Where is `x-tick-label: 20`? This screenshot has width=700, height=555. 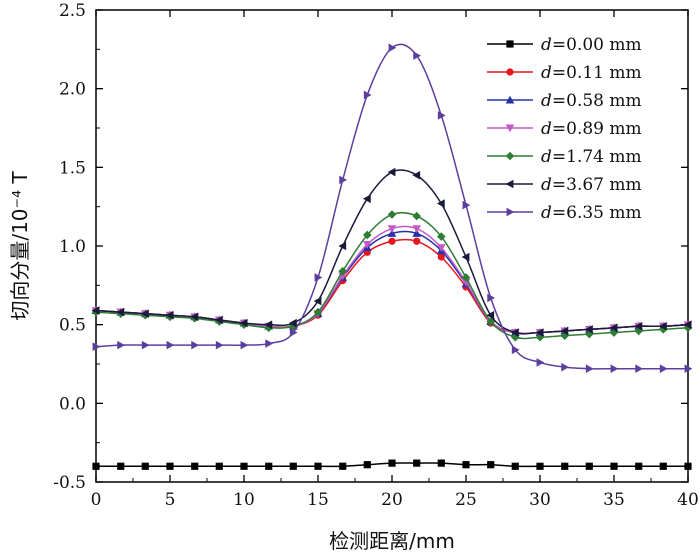 x-tick-label: 20 is located at coordinates (392, 500).